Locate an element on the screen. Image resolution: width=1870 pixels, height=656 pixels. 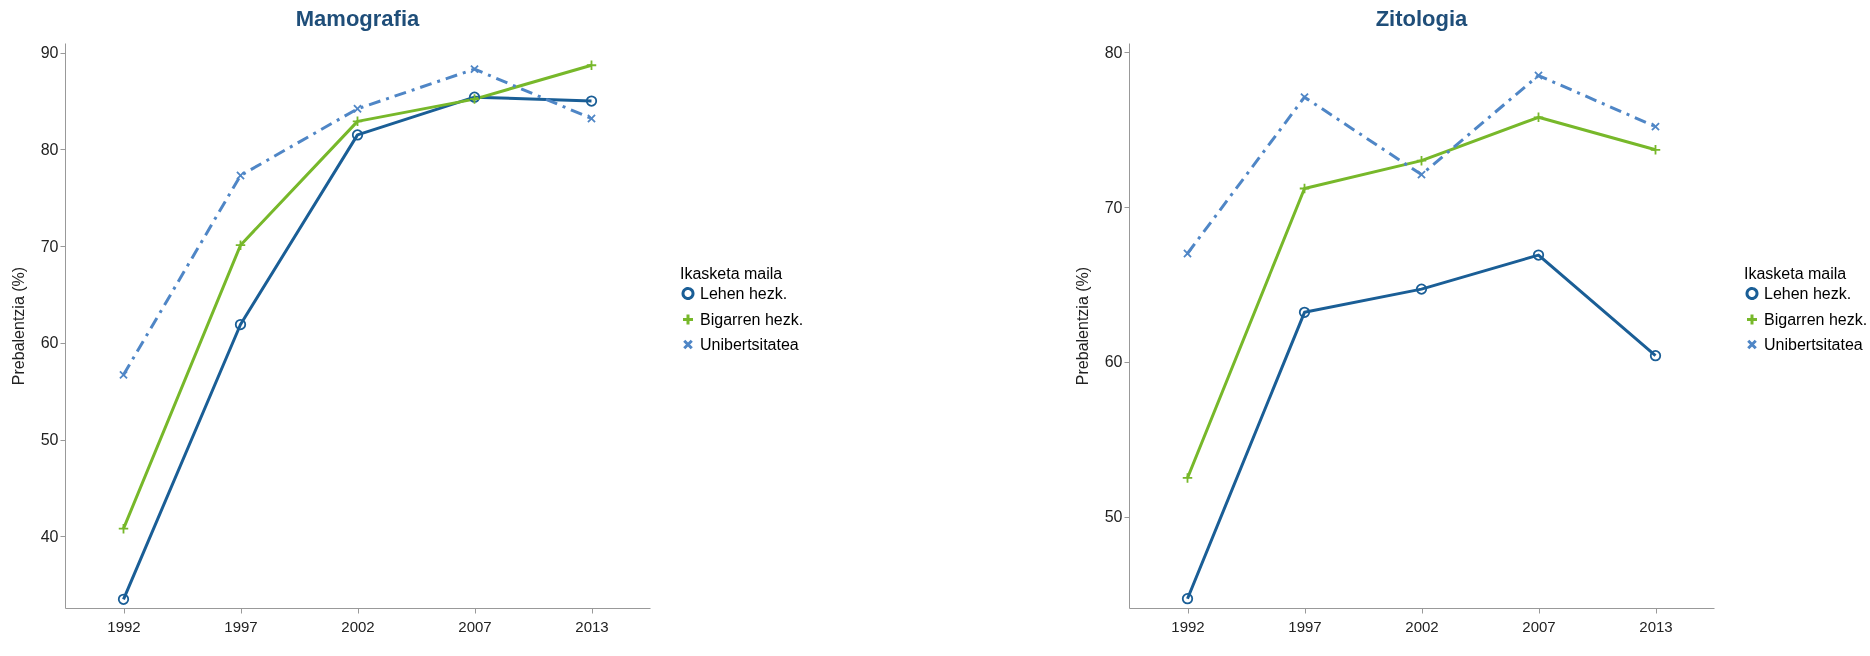
y-tick-label: 40 is located at coordinates (49, 536).